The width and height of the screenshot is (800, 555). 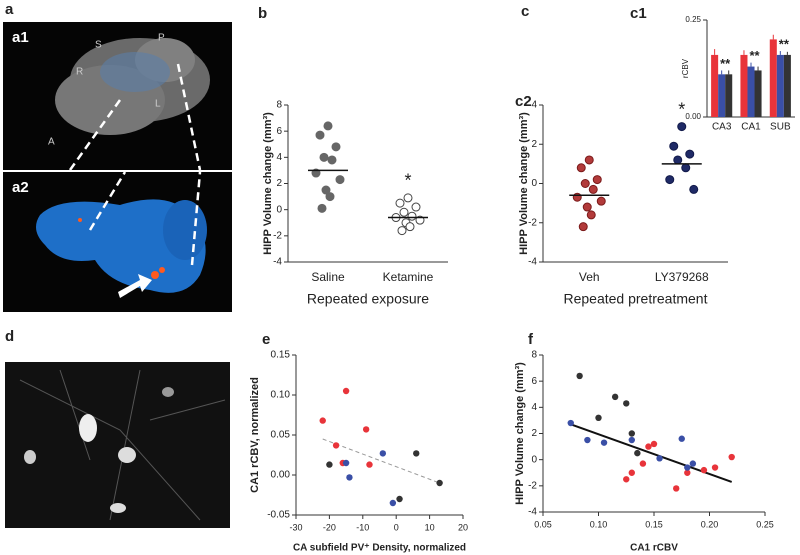 I want to click on x-axis-label: CA subfield PV⁺ Density, normalized, so click(x=379, y=548).